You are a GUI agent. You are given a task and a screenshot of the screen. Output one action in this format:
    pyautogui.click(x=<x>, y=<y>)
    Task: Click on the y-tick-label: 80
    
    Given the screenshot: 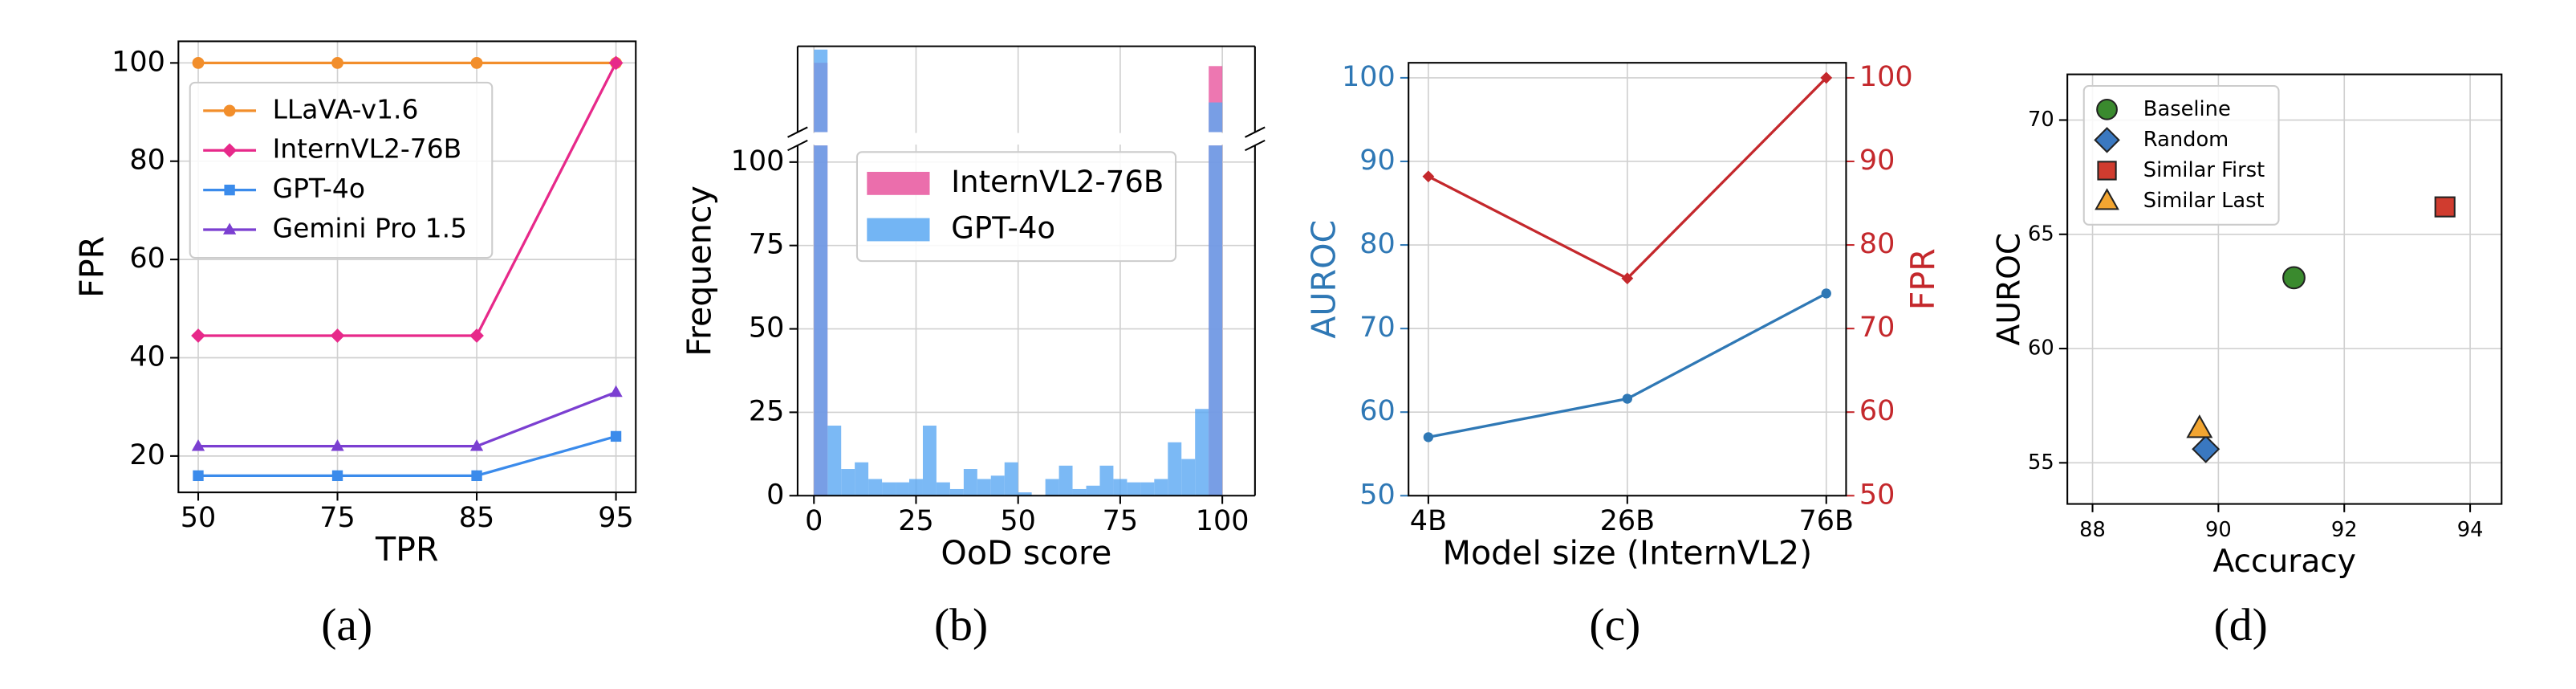 What is the action you would take?
    pyautogui.click(x=147, y=161)
    